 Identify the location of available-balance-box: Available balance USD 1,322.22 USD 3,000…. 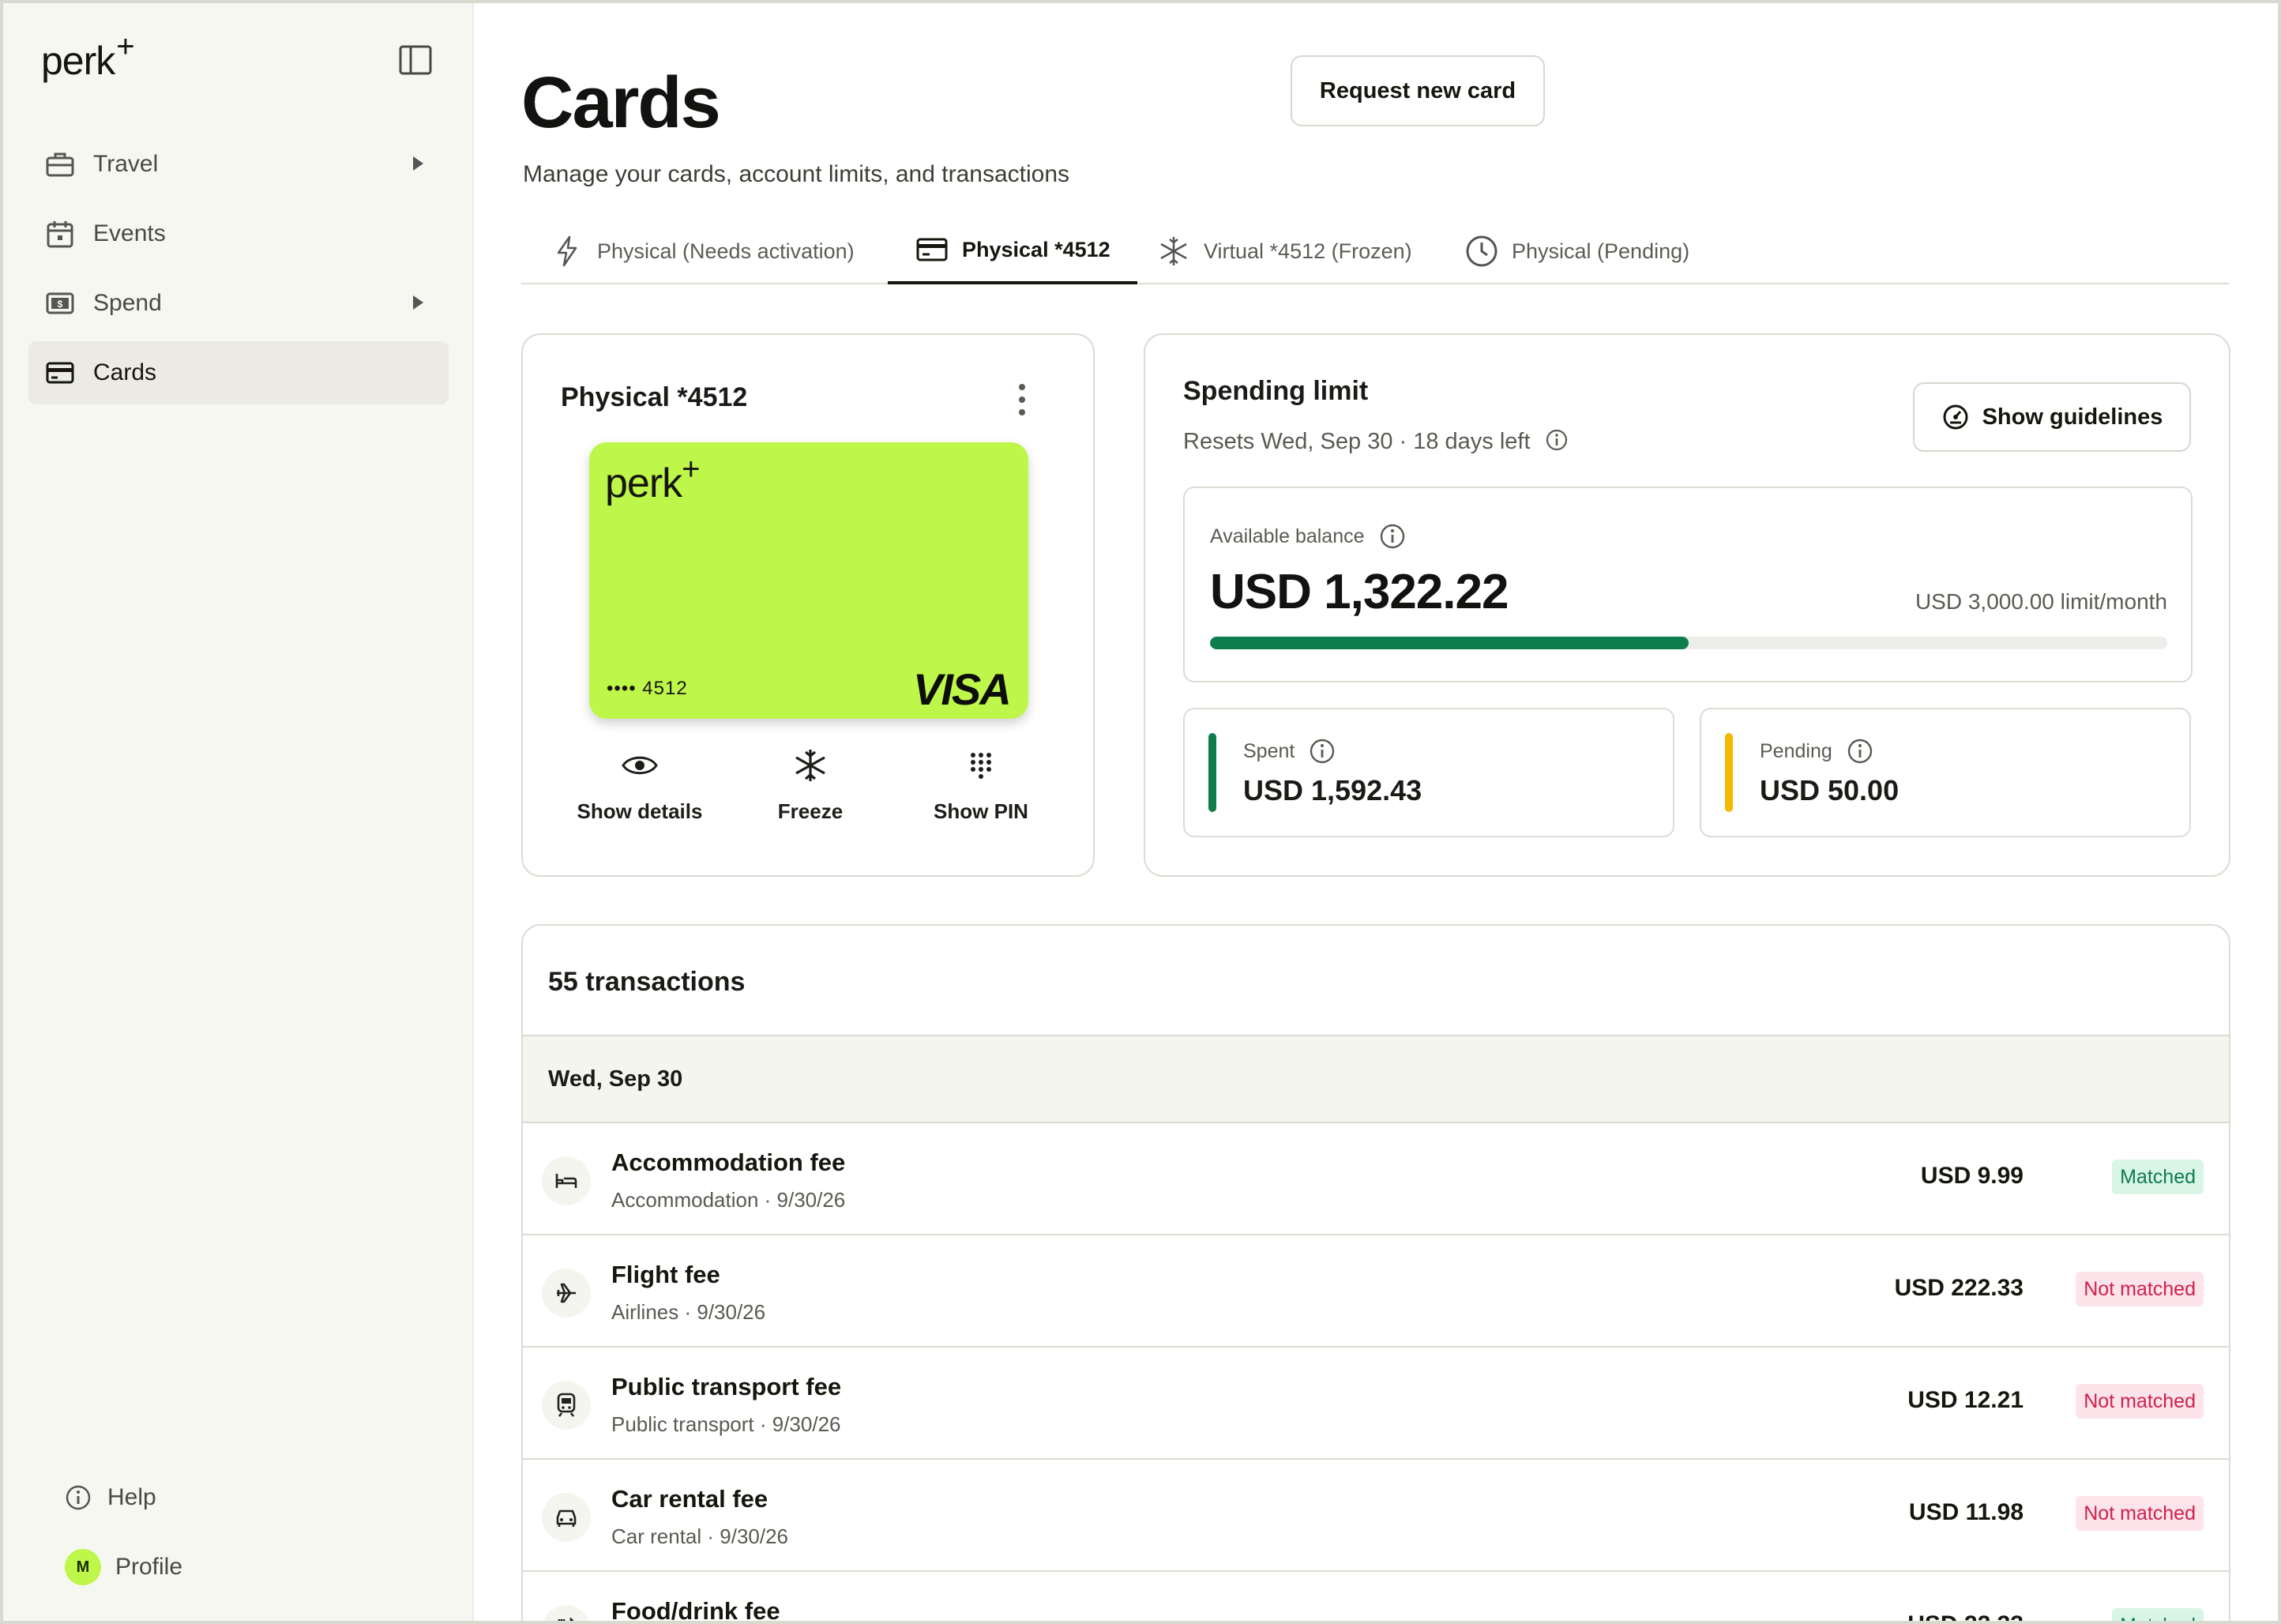
(1688, 584).